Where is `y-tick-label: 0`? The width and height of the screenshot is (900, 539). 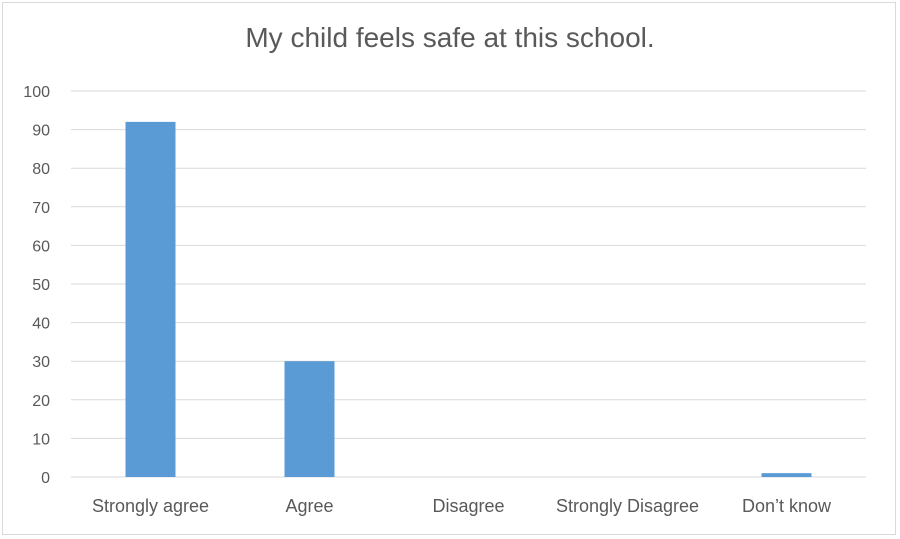 y-tick-label: 0 is located at coordinates (45, 478).